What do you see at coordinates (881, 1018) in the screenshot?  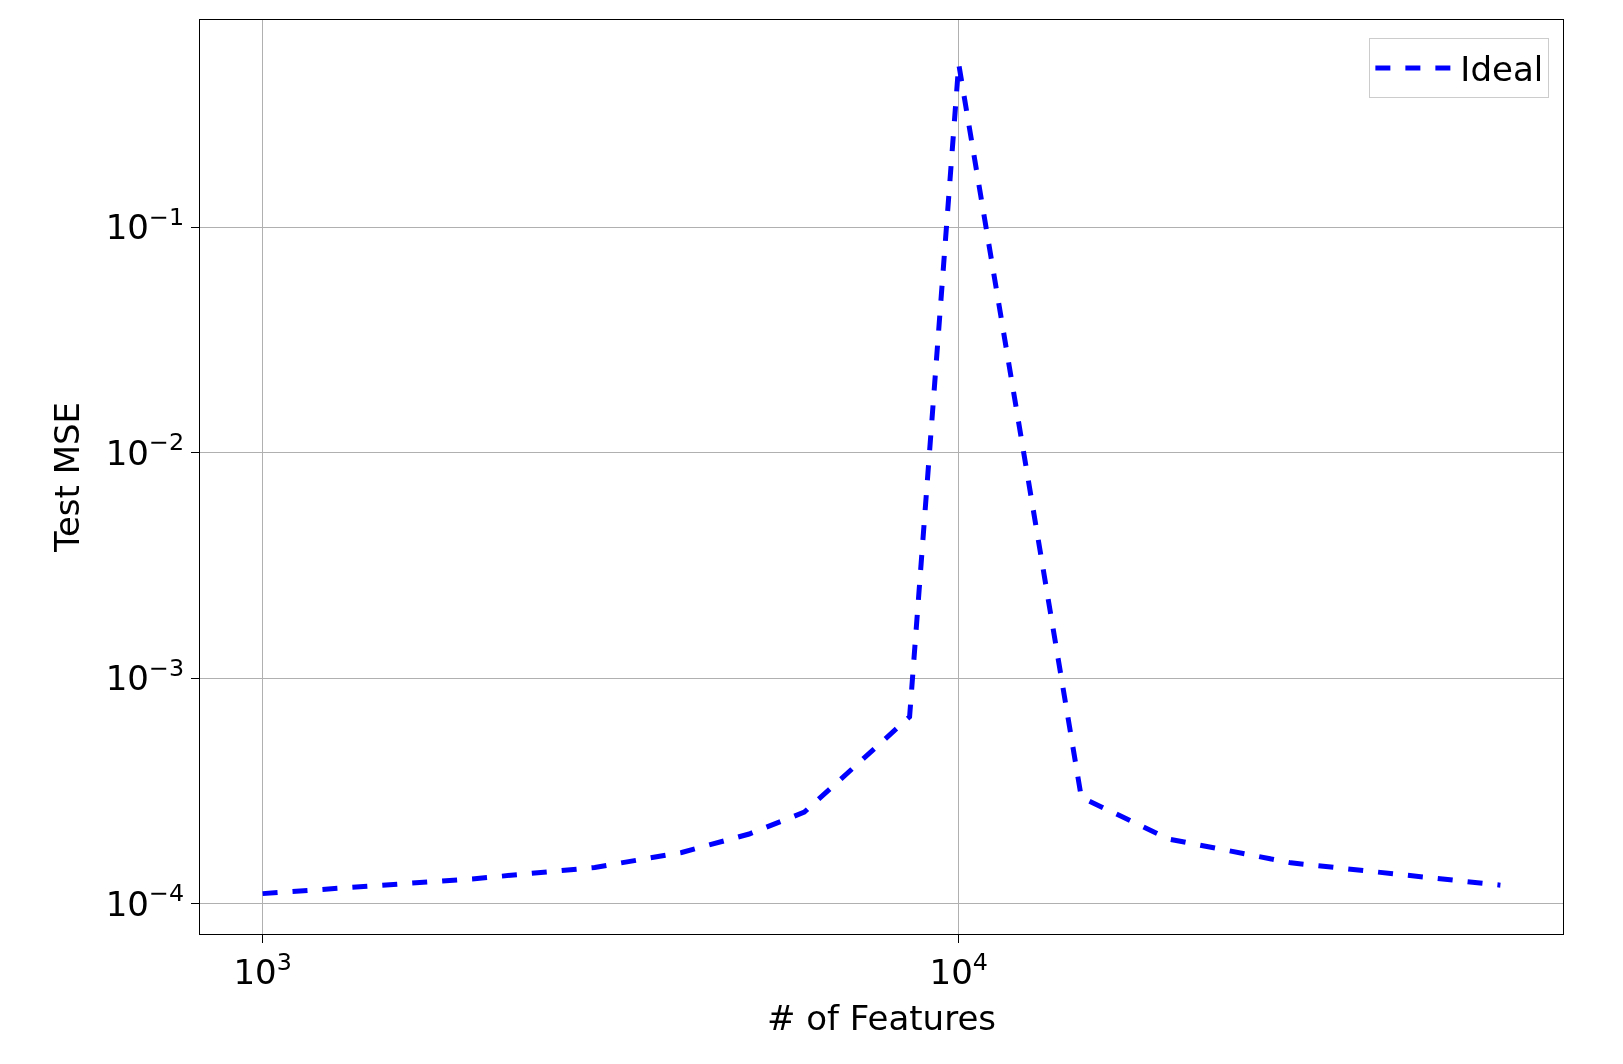 I see `x-axis-title: # of Features` at bounding box center [881, 1018].